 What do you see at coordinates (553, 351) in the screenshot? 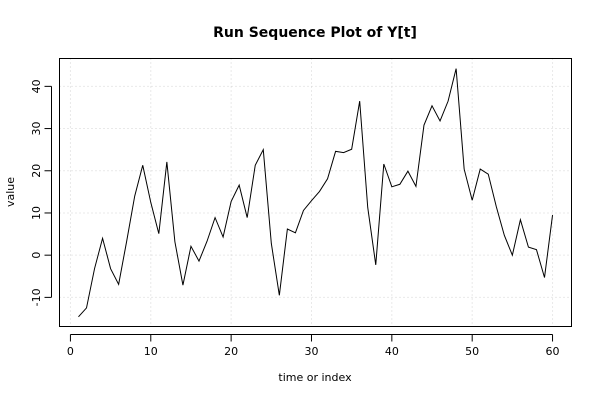
I see `x-tick-label: 60` at bounding box center [553, 351].